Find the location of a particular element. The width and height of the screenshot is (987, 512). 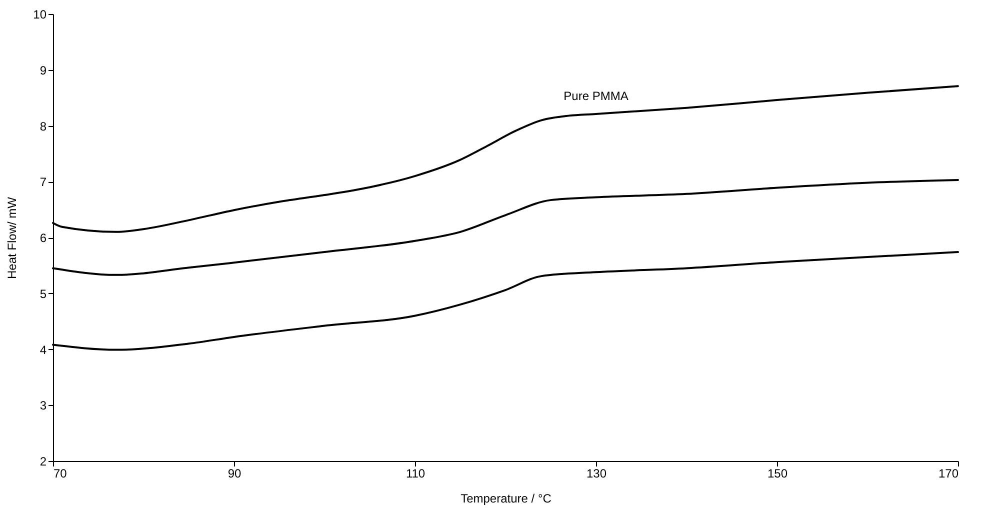

y-tick-label: 4 is located at coordinates (43, 349).